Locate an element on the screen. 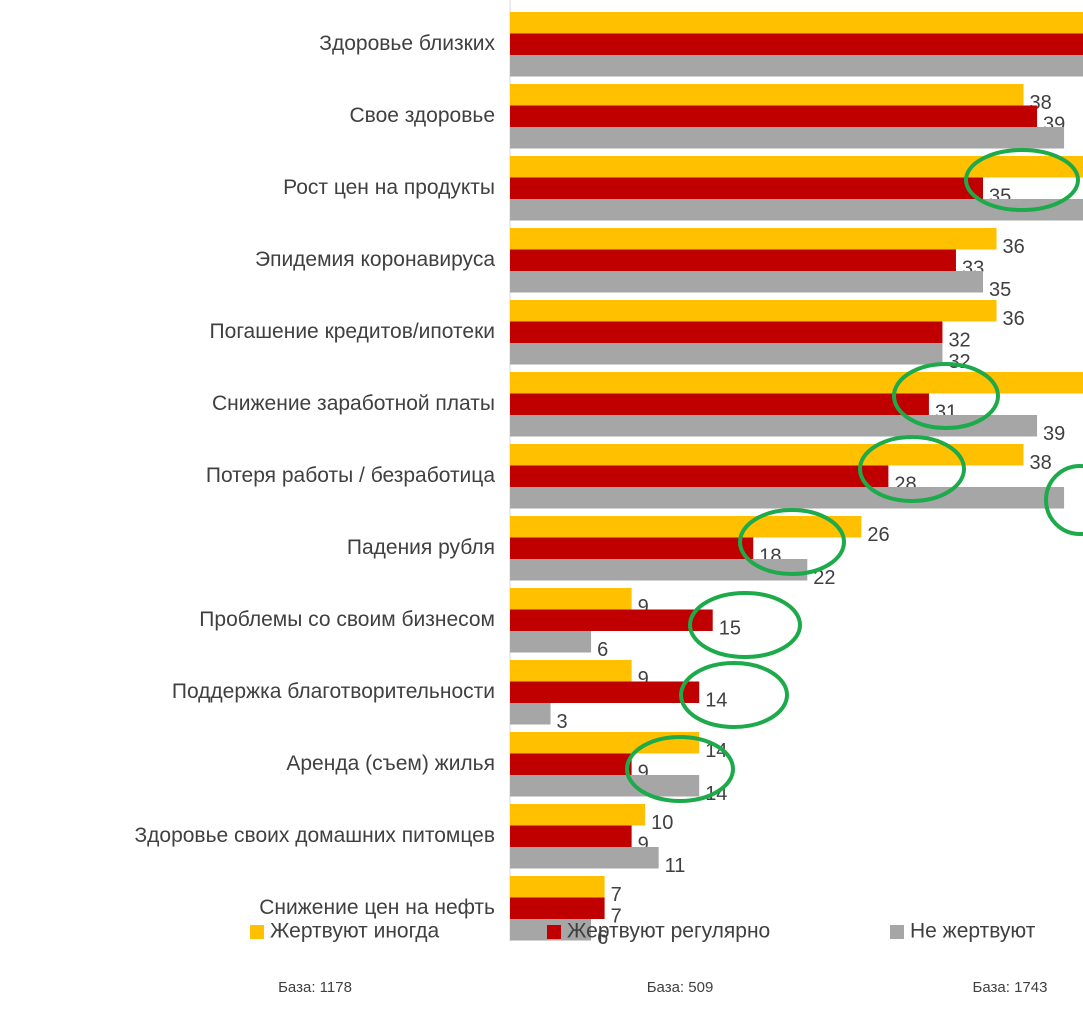  category-label: Снижение цен на нефть is located at coordinates (377, 907).